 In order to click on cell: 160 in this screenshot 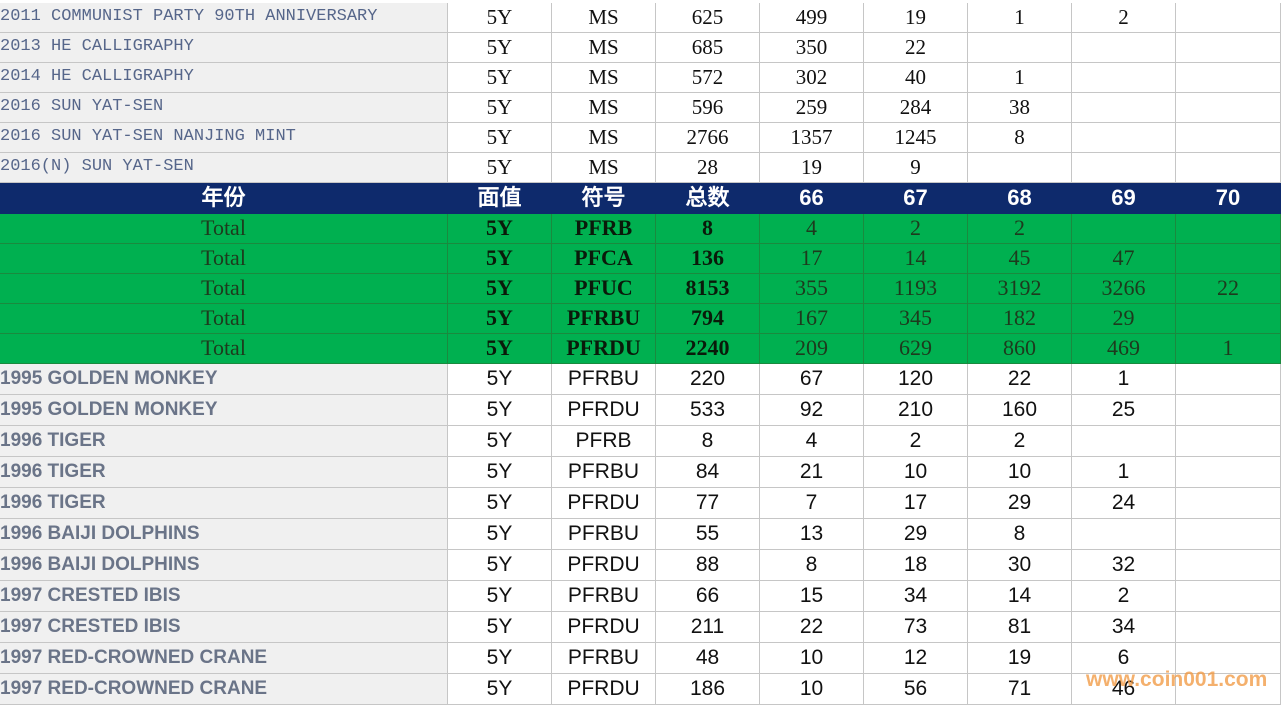, I will do `click(1020, 410)`.